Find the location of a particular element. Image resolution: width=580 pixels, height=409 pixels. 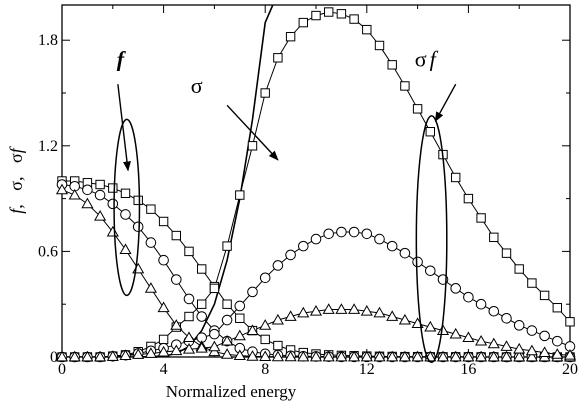

ellipse-f is located at coordinates (127, 207).